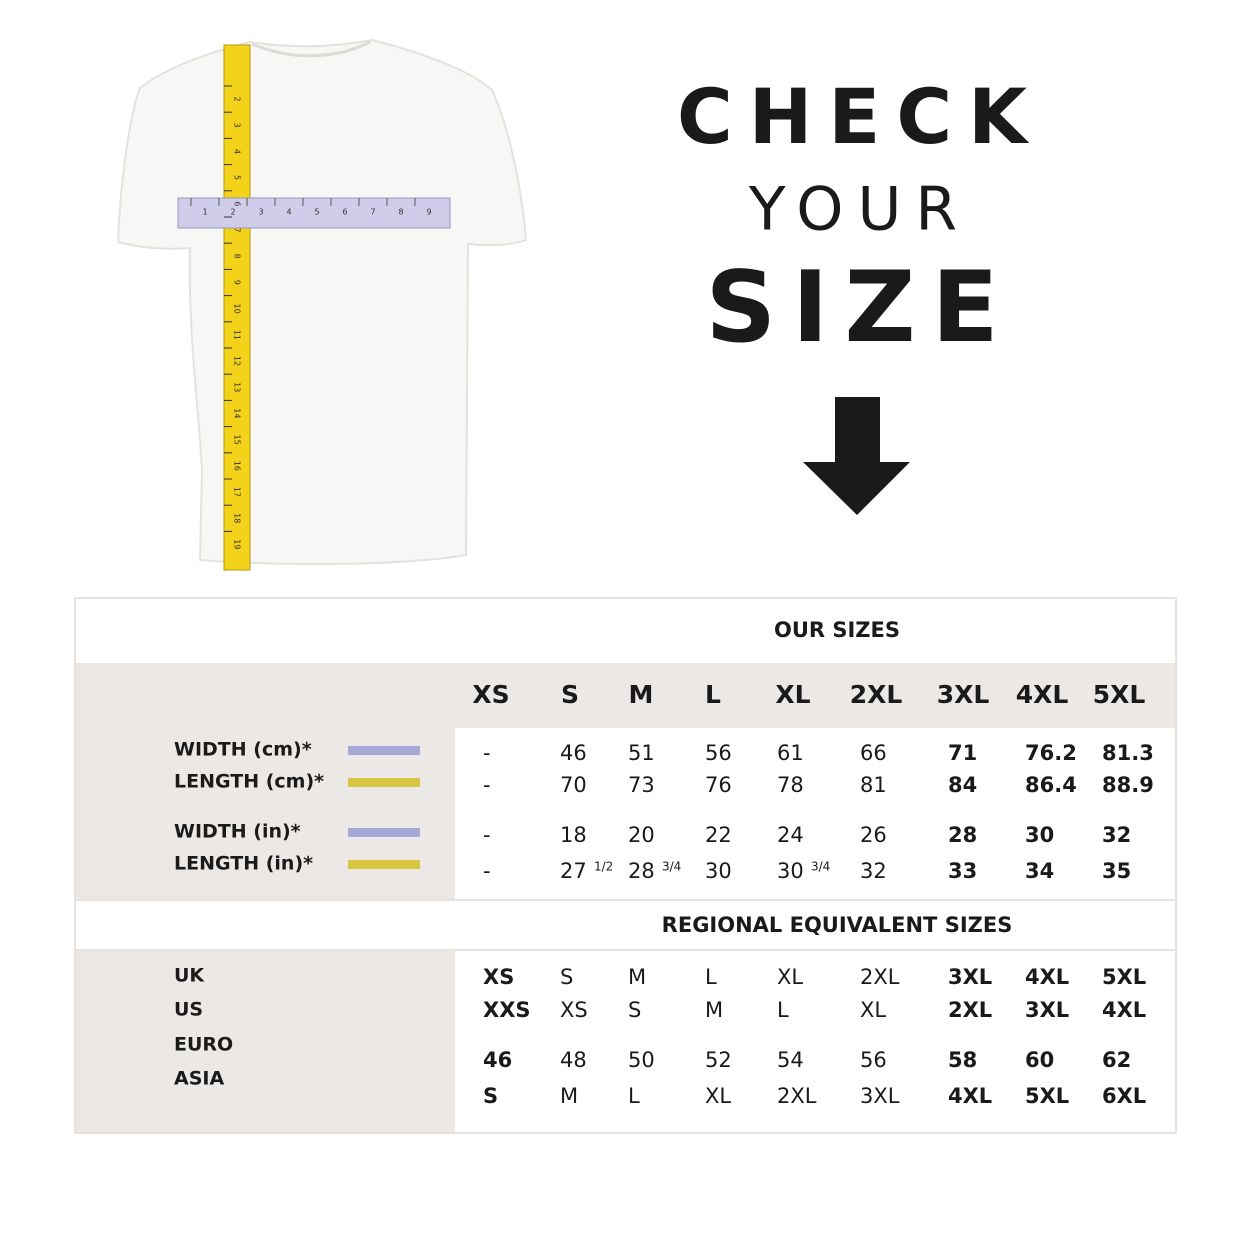 The image size is (1251, 1251). I want to click on tape-label: 1, so click(204, 212).